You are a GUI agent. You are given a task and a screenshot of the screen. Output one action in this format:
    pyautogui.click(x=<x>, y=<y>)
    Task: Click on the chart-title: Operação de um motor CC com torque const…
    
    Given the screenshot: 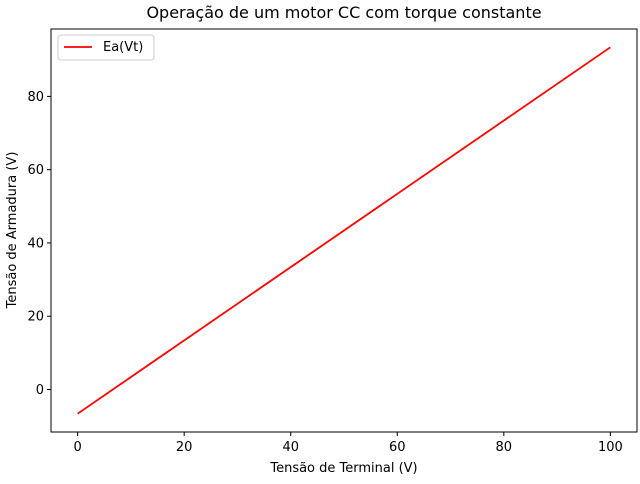 What is the action you would take?
    pyautogui.click(x=343, y=12)
    